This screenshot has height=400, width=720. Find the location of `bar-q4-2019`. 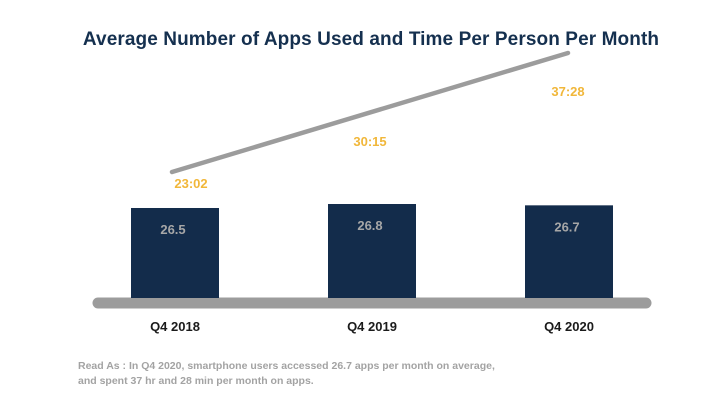

bar-q4-2019 is located at coordinates (372, 251).